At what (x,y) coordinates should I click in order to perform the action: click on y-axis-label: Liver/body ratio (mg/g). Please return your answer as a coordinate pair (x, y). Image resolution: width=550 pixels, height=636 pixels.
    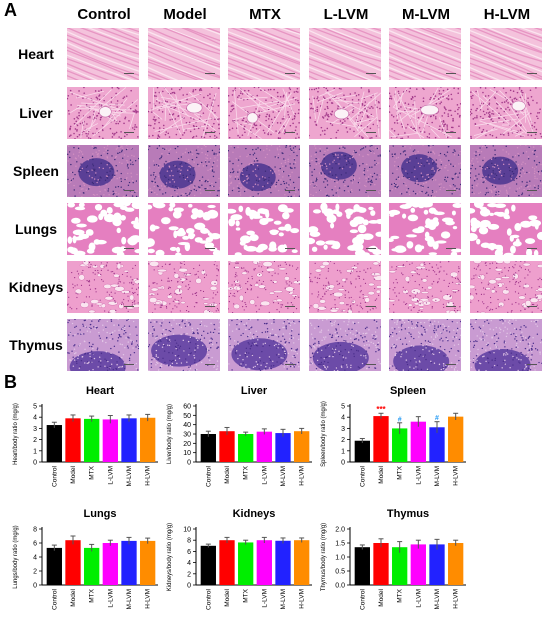
    Looking at the image, I should click on (170, 434).